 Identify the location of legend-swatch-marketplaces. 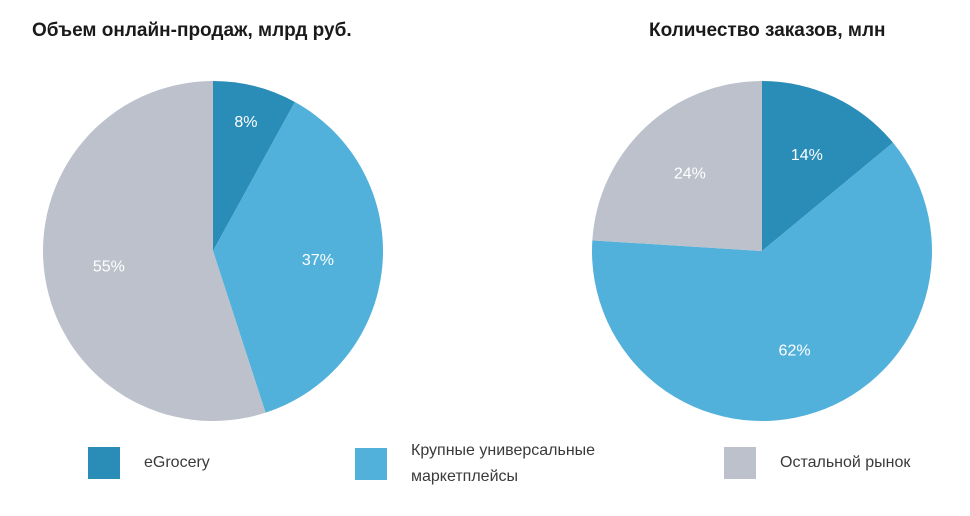
(371, 464).